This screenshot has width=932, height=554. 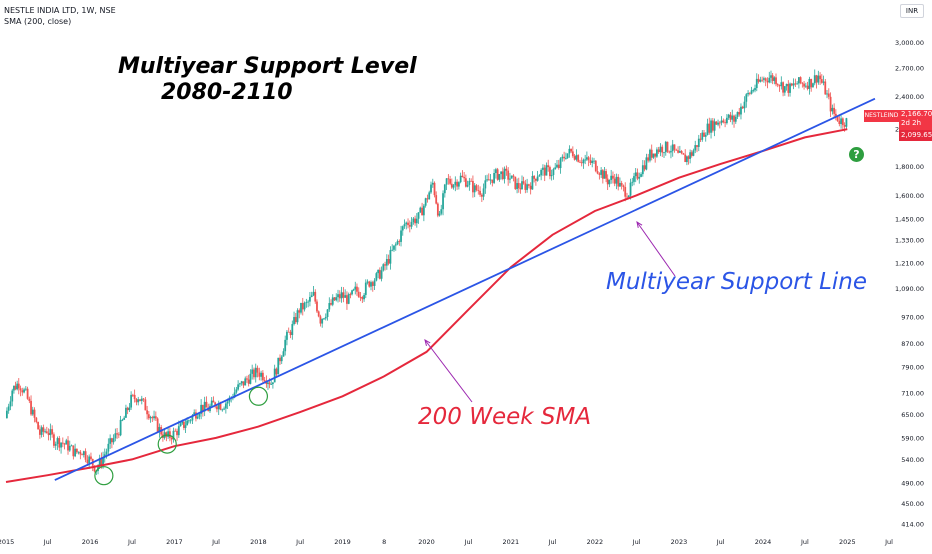 I want to click on x-tick-label: 2021, so click(x=511, y=542).